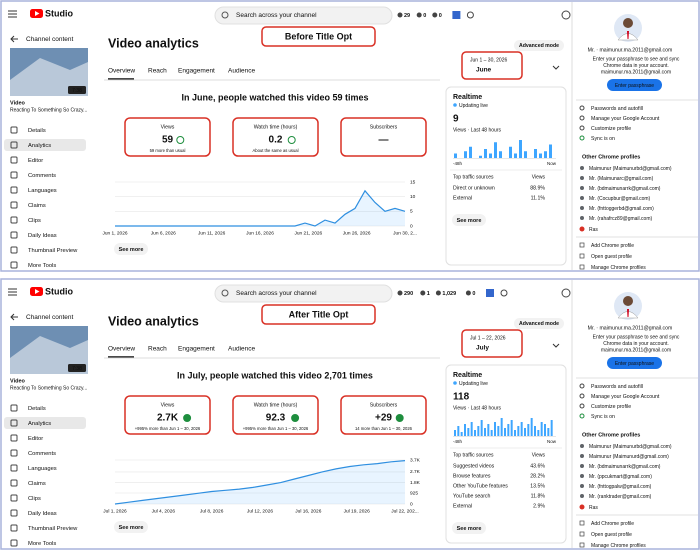 Image resolution: width=700 pixels, height=552 pixels. I want to click on channel-content: Channel content, so click(50, 39).